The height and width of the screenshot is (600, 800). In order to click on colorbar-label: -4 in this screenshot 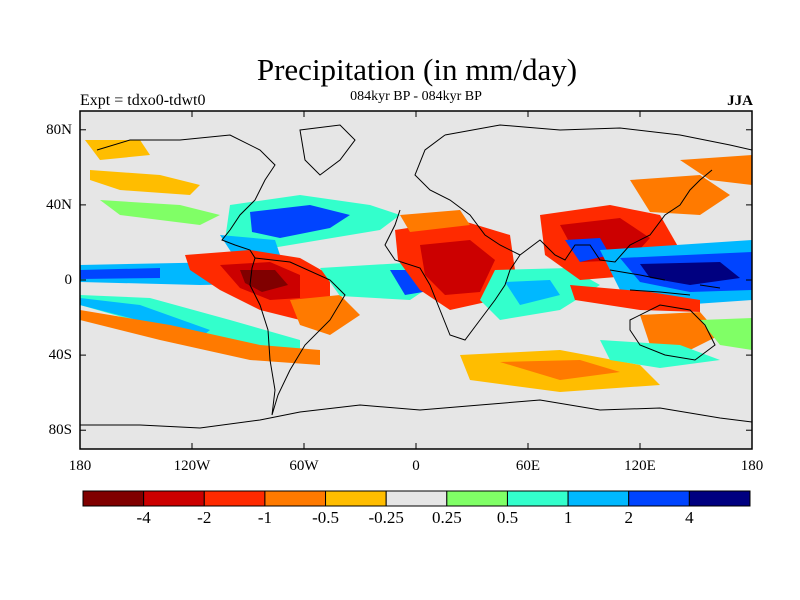, I will do `click(143, 517)`.